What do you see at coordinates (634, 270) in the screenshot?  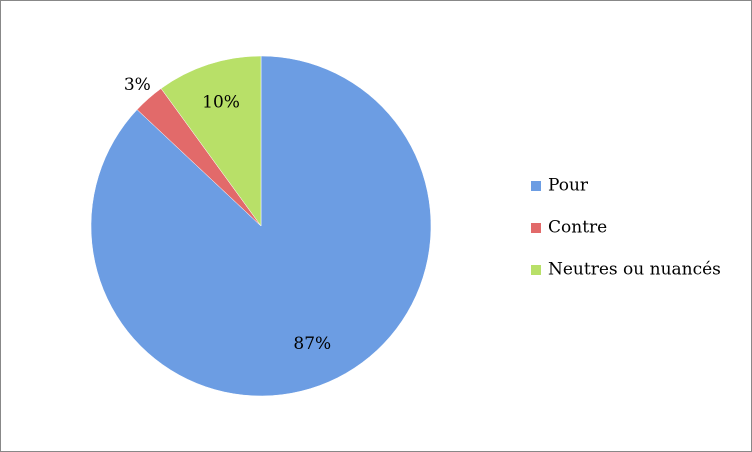 I see `legend-label: Neutres ou nuancés` at bounding box center [634, 270].